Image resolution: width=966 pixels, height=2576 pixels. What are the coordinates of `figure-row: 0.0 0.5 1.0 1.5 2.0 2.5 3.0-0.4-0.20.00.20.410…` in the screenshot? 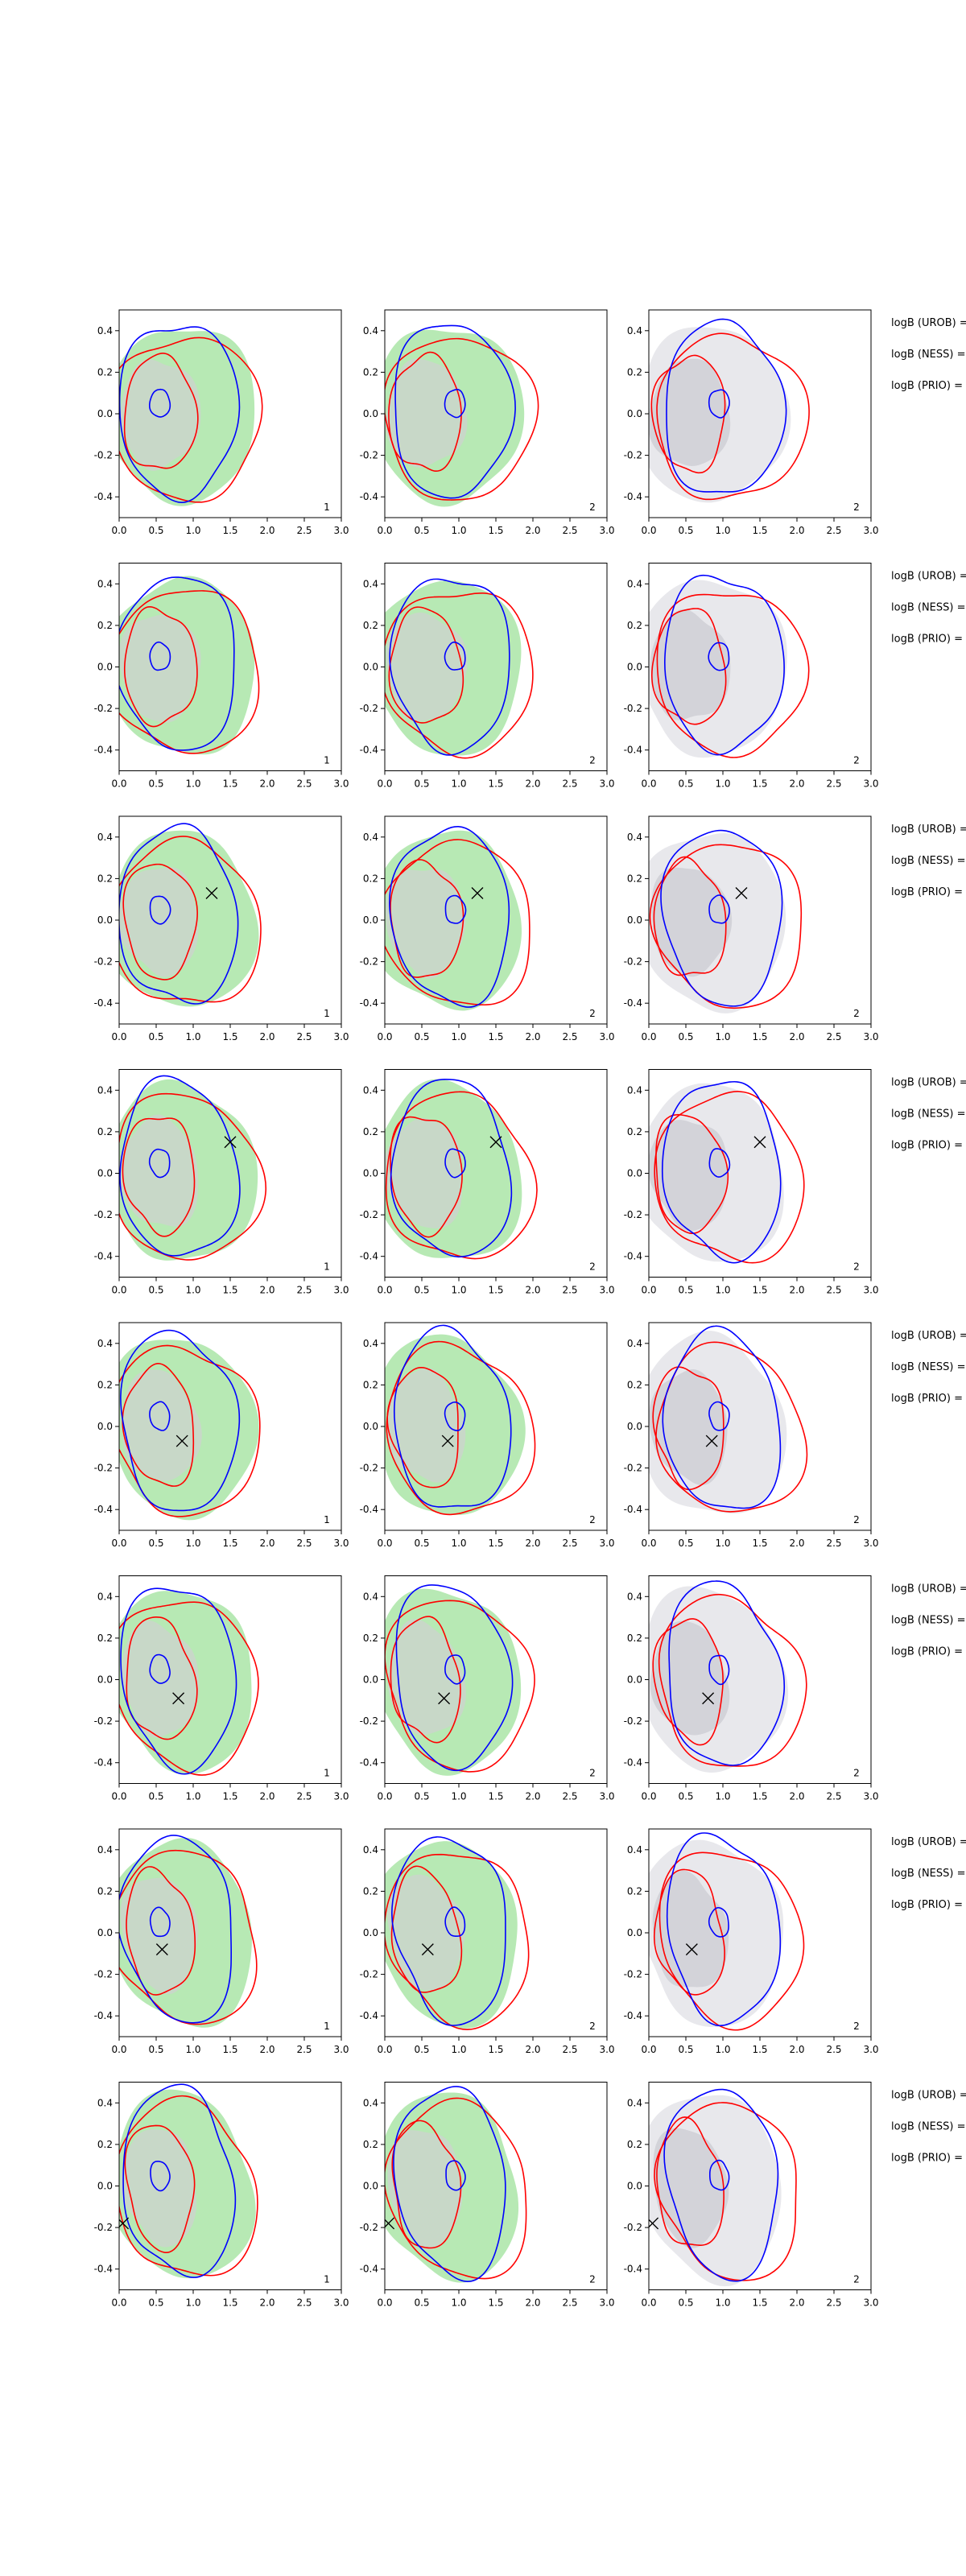 It's located at (530, 1435).